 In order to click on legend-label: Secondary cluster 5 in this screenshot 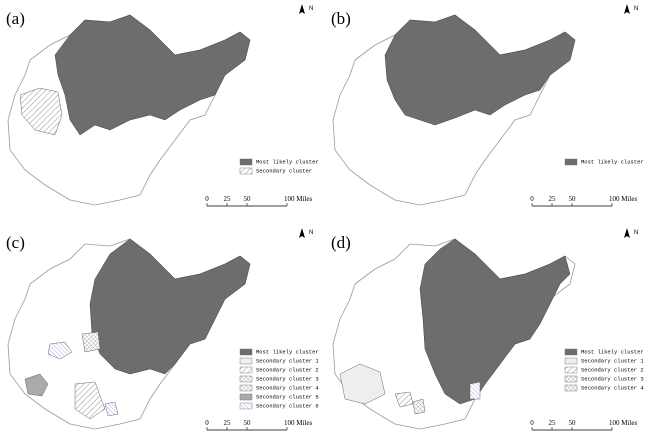, I will do `click(287, 396)`.